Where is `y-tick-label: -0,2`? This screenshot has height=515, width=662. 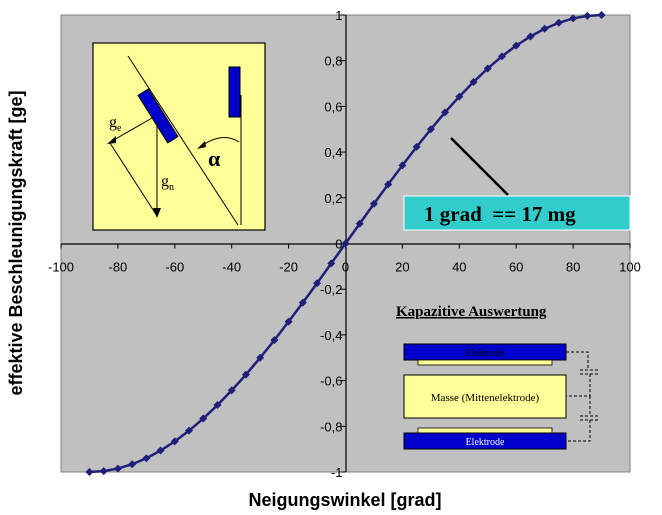 y-tick-label: -0,2 is located at coordinates (331, 289).